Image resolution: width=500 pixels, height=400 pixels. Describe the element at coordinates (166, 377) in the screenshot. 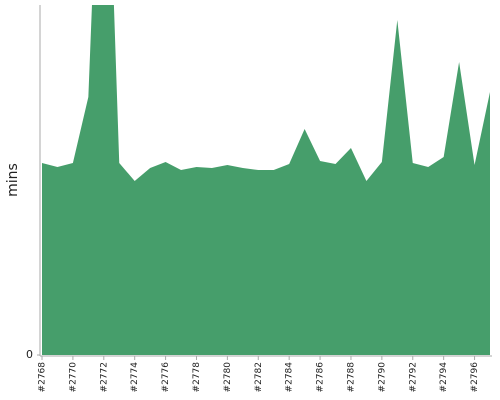

I see `x-tick-label: #2776` at that location.